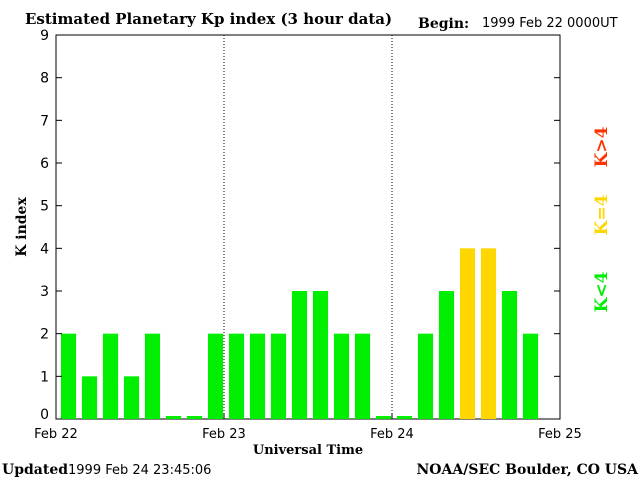  I want to click on y-tick-label: 4, so click(44, 249).